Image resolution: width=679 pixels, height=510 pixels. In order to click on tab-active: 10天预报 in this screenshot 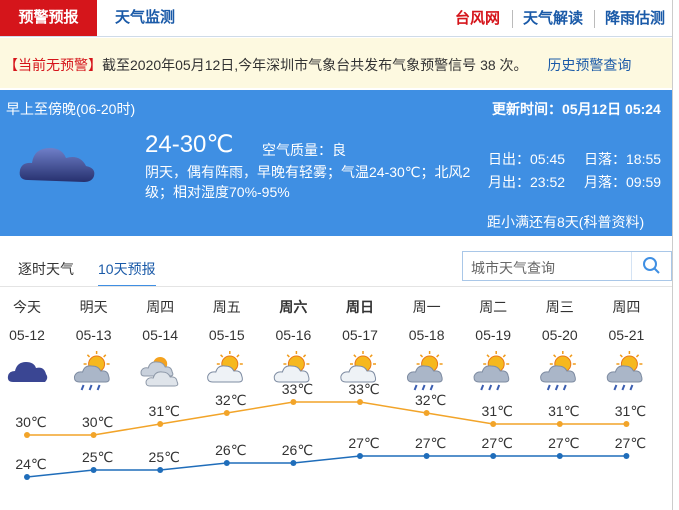, I will do `click(127, 273)`.